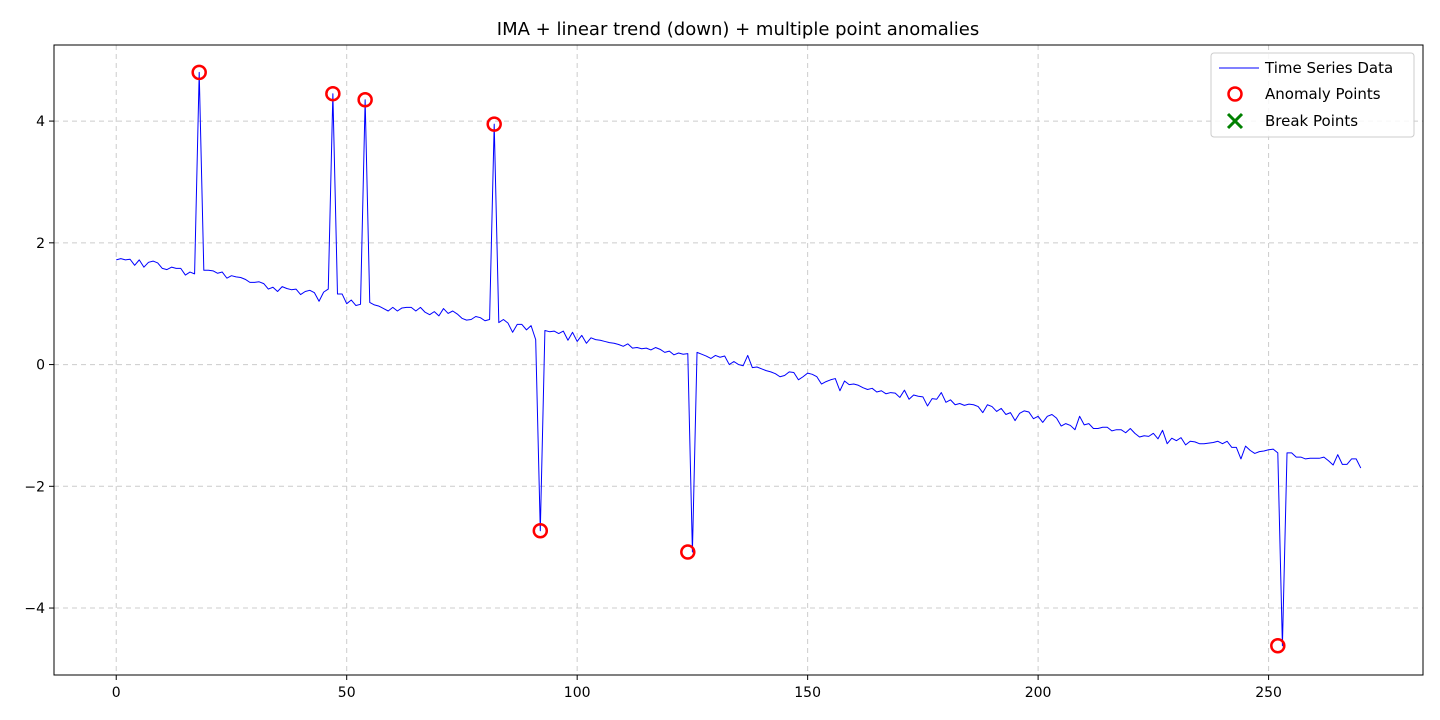 This screenshot has height=720, width=1440. Describe the element at coordinates (40, 122) in the screenshot. I see `y-tick-label: 4` at that location.